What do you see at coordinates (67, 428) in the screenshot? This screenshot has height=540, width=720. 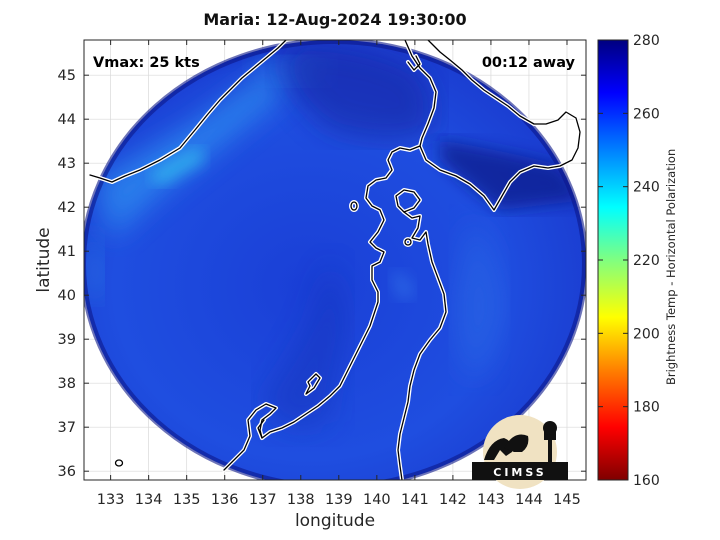 I see `y-tick-label: 37` at bounding box center [67, 428].